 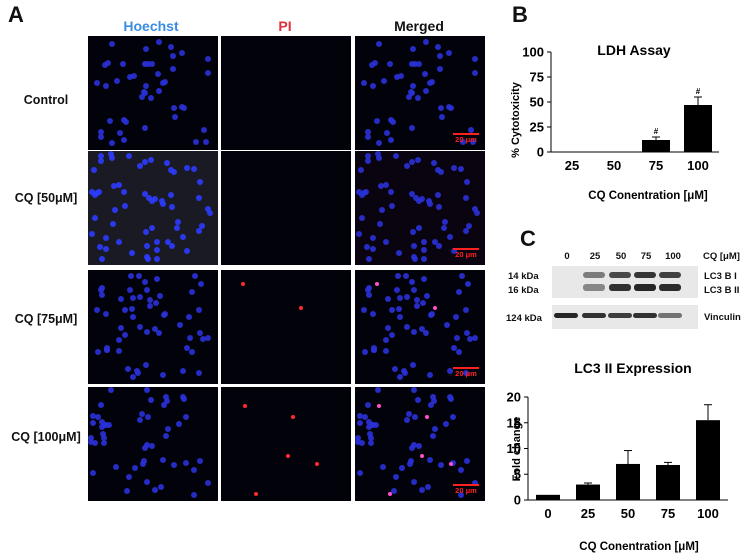 I want to click on vinculin-band, so click(x=670, y=315).